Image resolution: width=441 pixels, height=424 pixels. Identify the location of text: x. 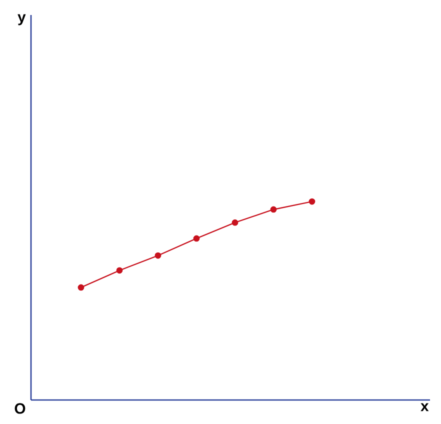
(424, 407).